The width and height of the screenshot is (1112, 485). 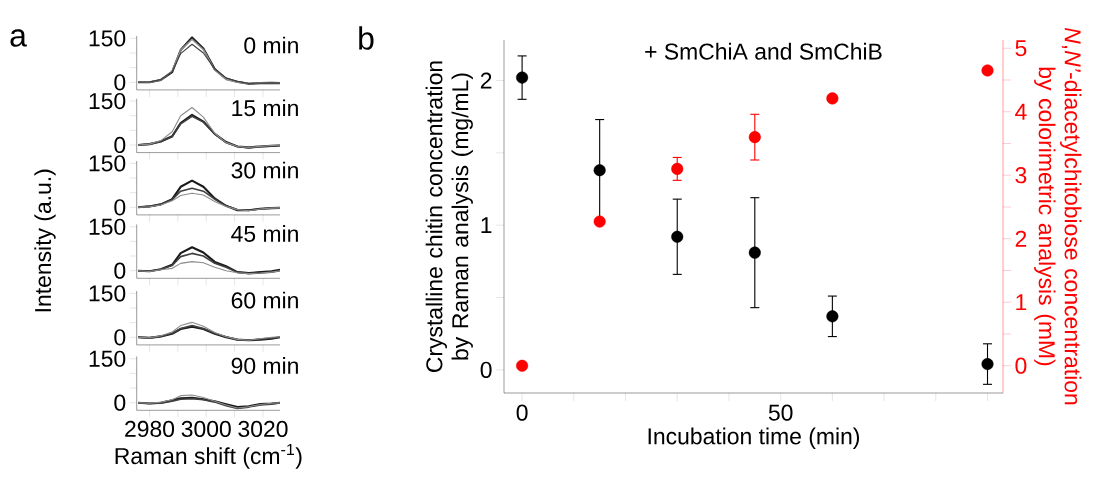 What do you see at coordinates (264, 170) in the screenshot?
I see `chart-title: 30 min` at bounding box center [264, 170].